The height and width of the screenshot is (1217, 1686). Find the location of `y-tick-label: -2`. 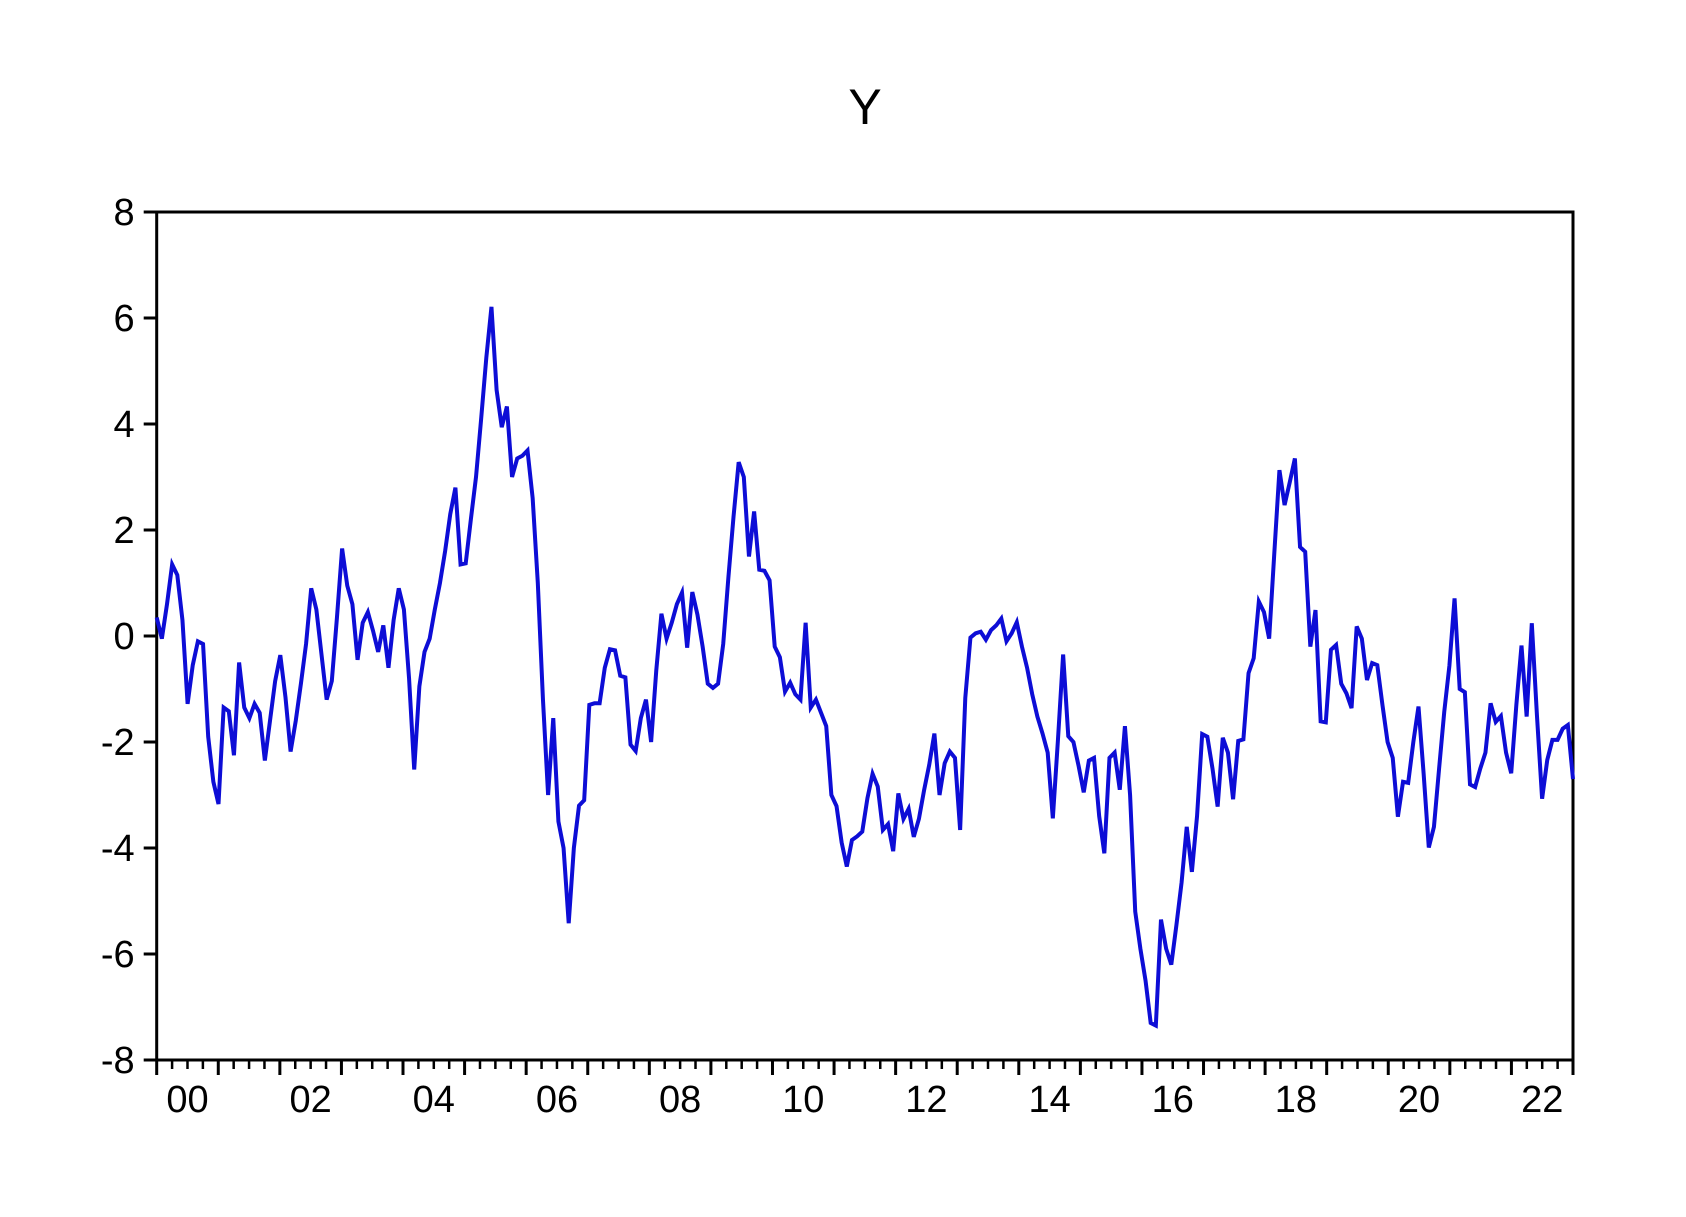

y-tick-label: -2 is located at coordinates (118, 743).